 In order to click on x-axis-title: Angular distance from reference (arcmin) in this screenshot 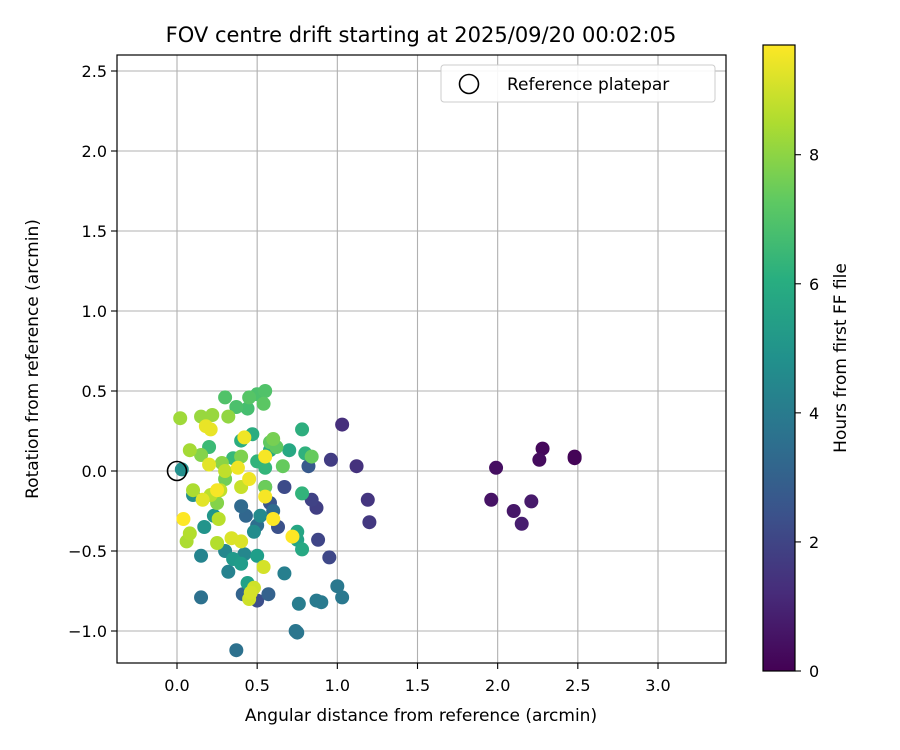, I will do `click(421, 716)`.